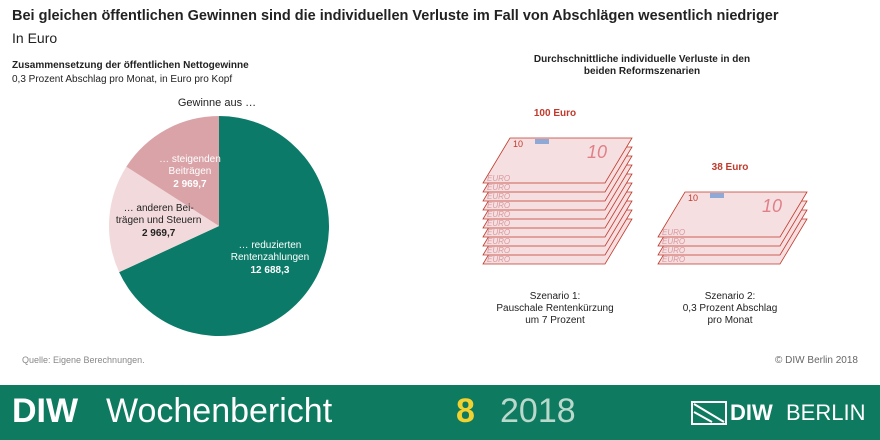 The height and width of the screenshot is (440, 880). Describe the element at coordinates (270, 251) in the screenshot. I see `slice-label: … reduzierten Rentenzahlungen` at that location.